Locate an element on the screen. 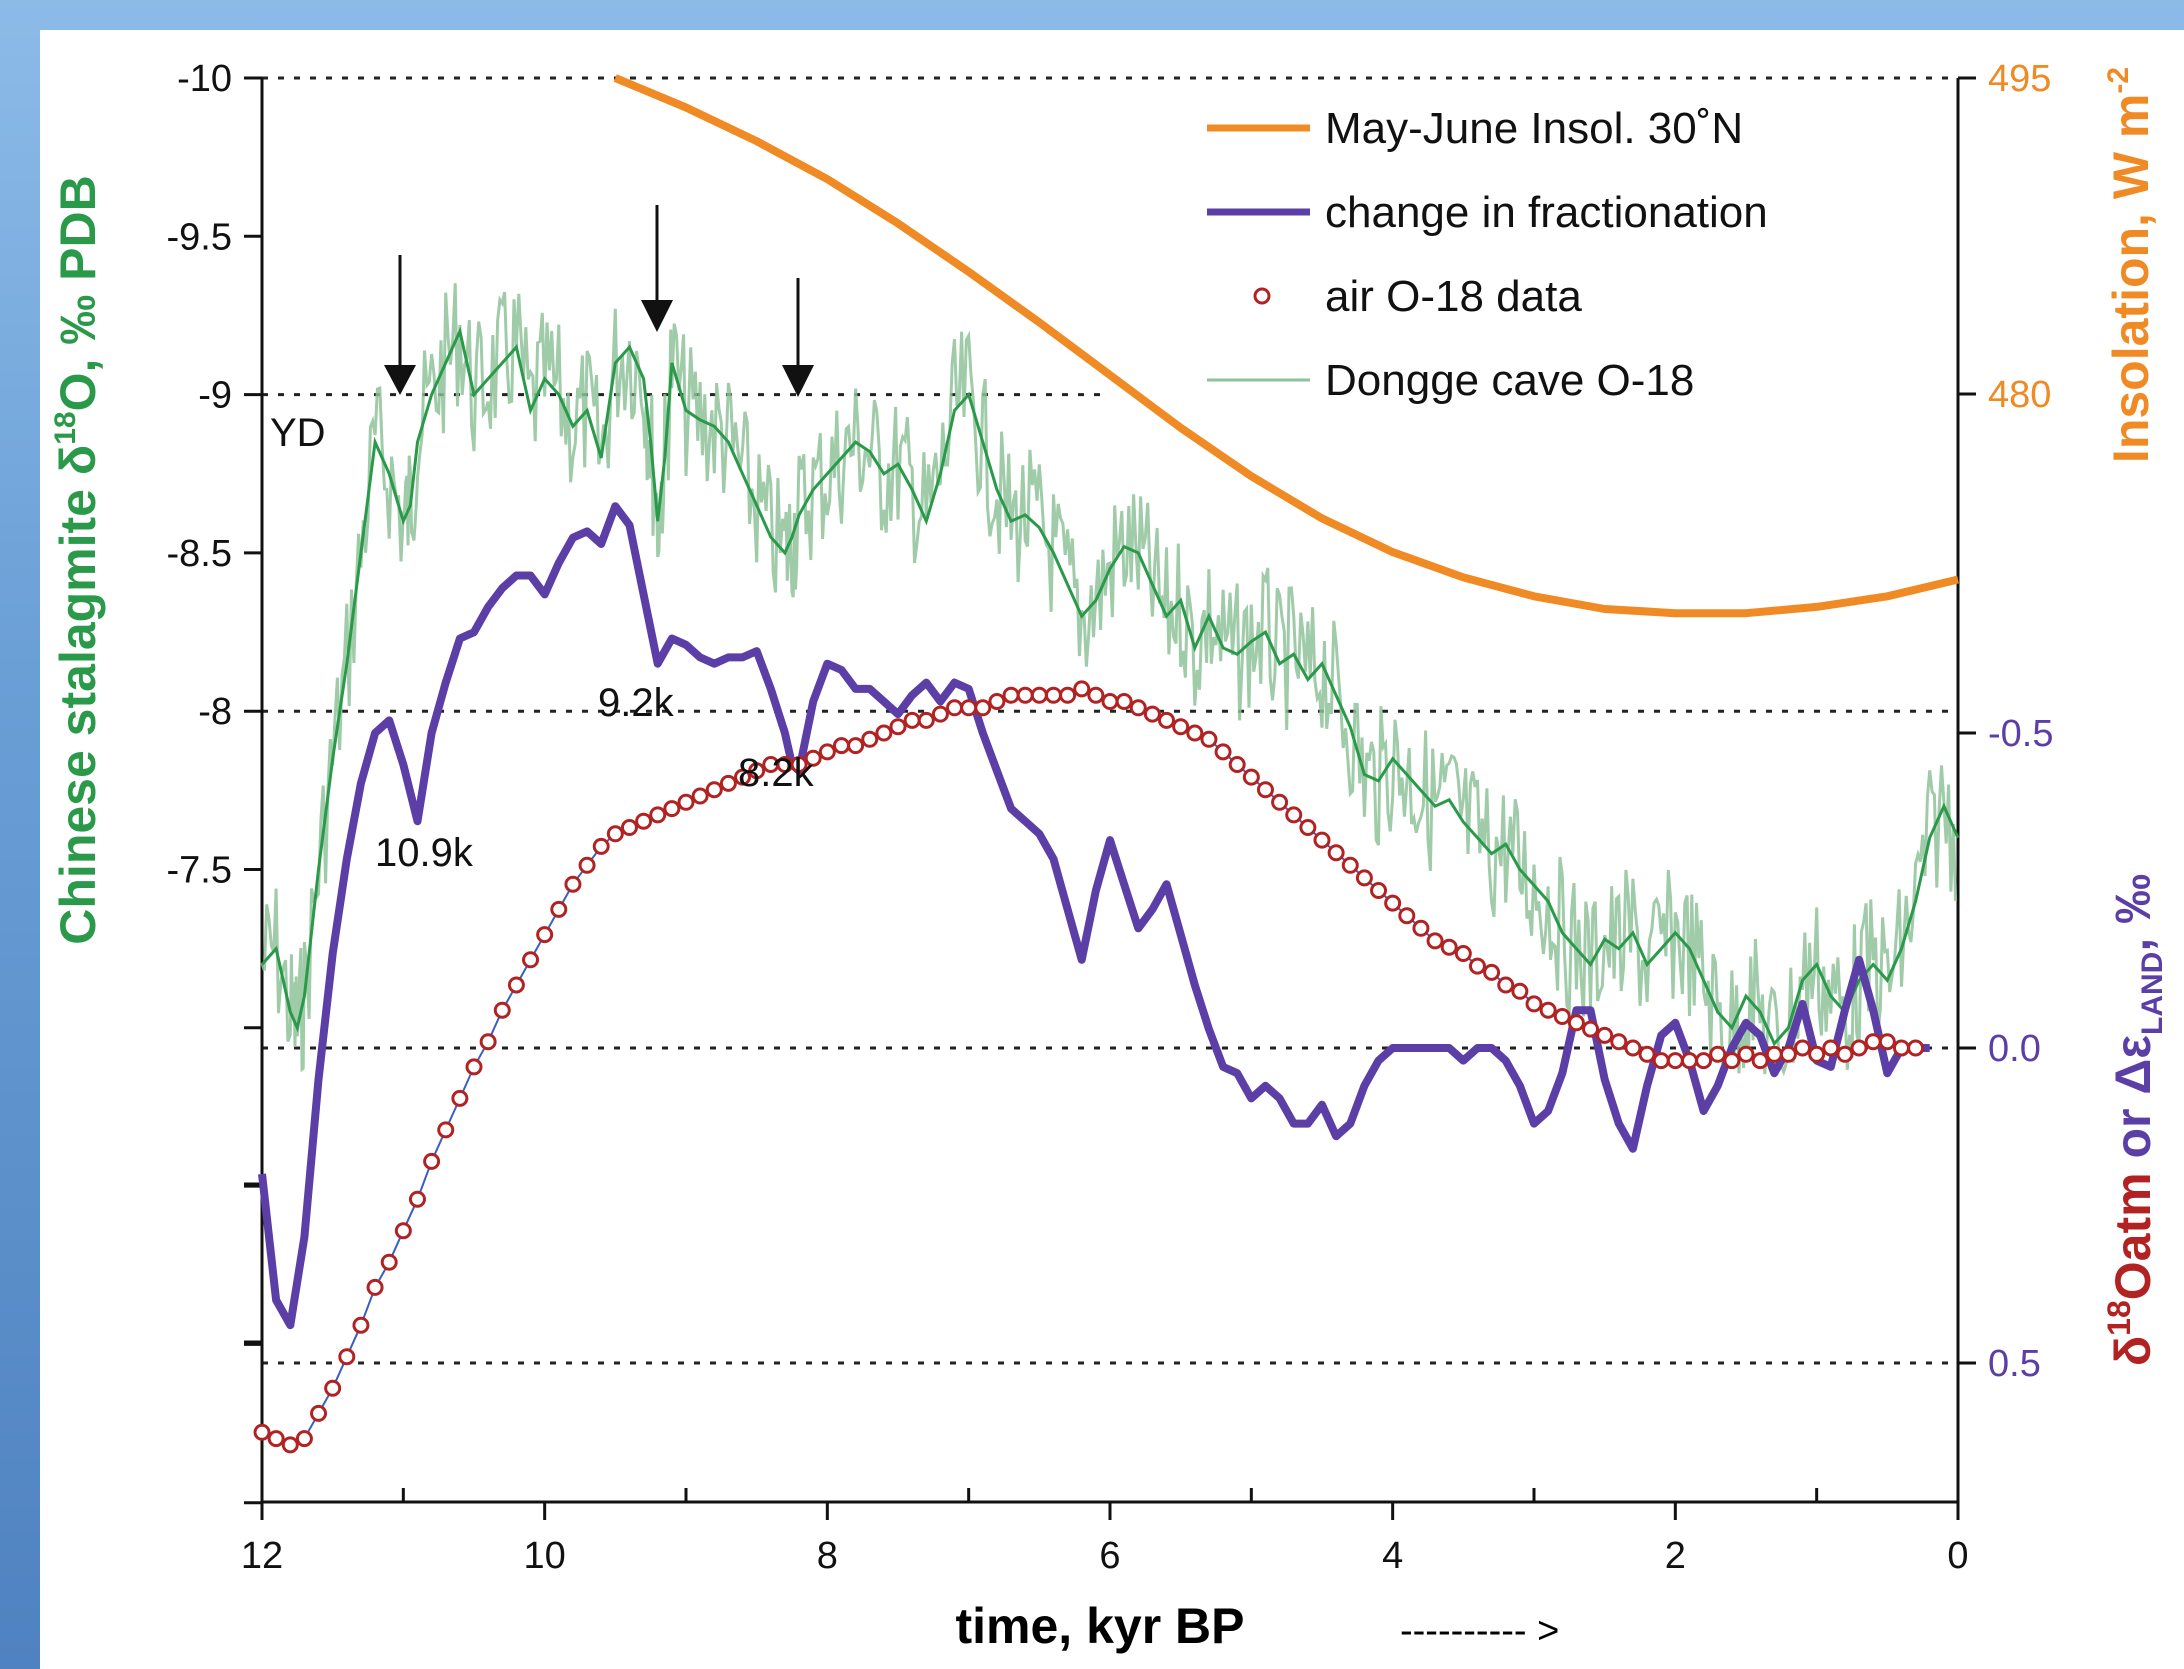 The image size is (2184, 1669). fractionation-tick-label: -0.5 is located at coordinates (2020, 734).